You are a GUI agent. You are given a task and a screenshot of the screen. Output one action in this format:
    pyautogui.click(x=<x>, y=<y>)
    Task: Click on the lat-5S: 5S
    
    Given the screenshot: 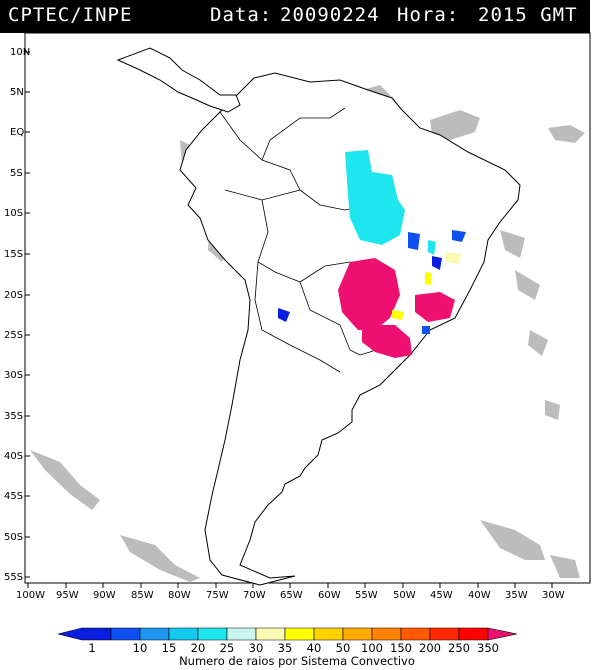 What is the action you would take?
    pyautogui.click(x=20, y=173)
    